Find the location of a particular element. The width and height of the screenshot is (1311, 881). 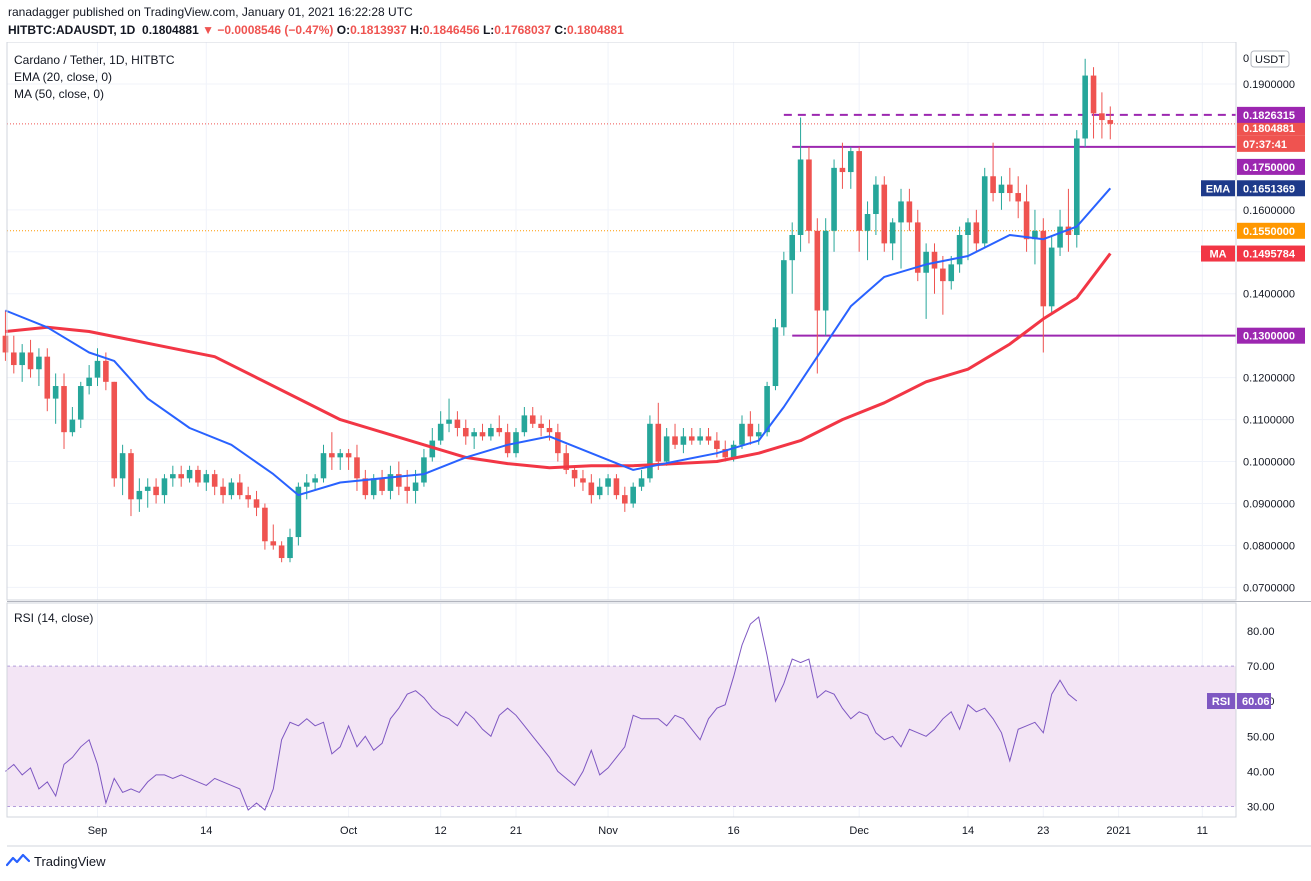

last-price-badge-text: 0.1804881 is located at coordinates (1269, 129).